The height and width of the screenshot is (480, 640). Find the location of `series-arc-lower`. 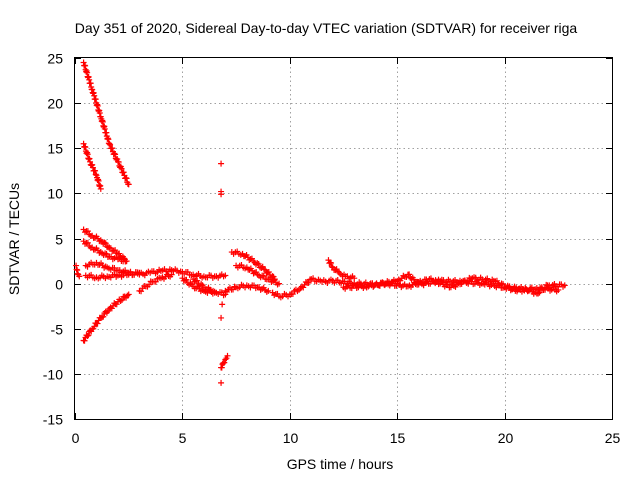

series-arc-lower is located at coordinates (106, 317).